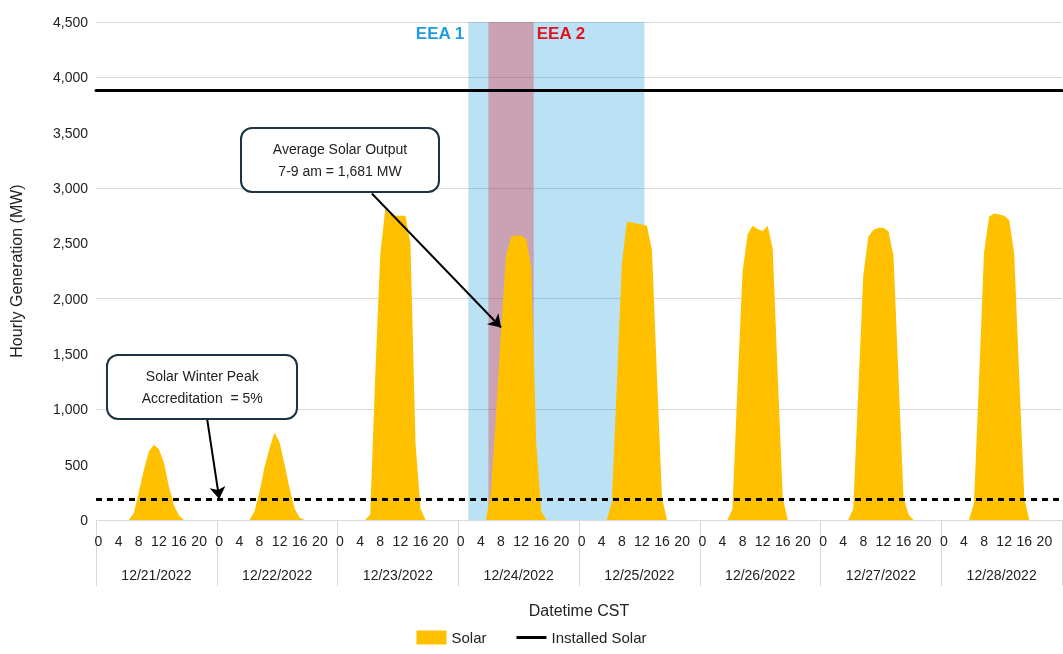 The image size is (1063, 654). What do you see at coordinates (440, 33) in the screenshot?
I see `band-label: EEA 1` at bounding box center [440, 33].